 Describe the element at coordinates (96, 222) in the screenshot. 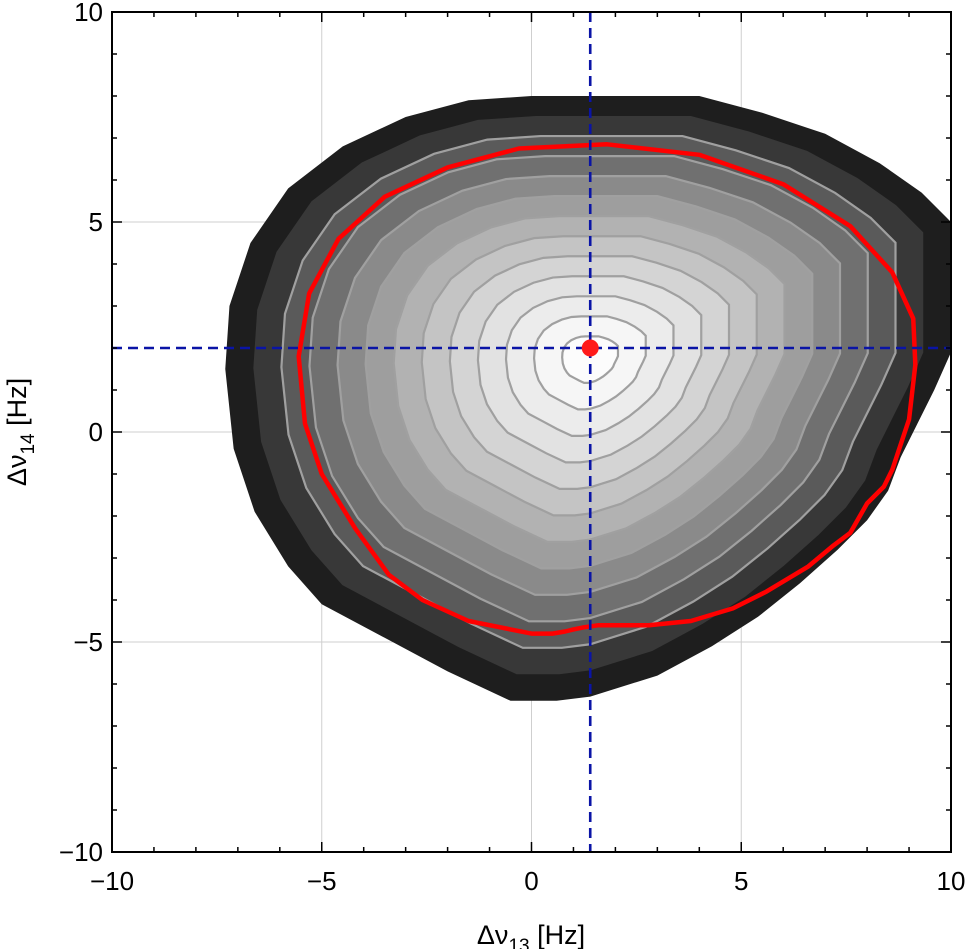

I see `y-tick-label-3: 5` at that location.